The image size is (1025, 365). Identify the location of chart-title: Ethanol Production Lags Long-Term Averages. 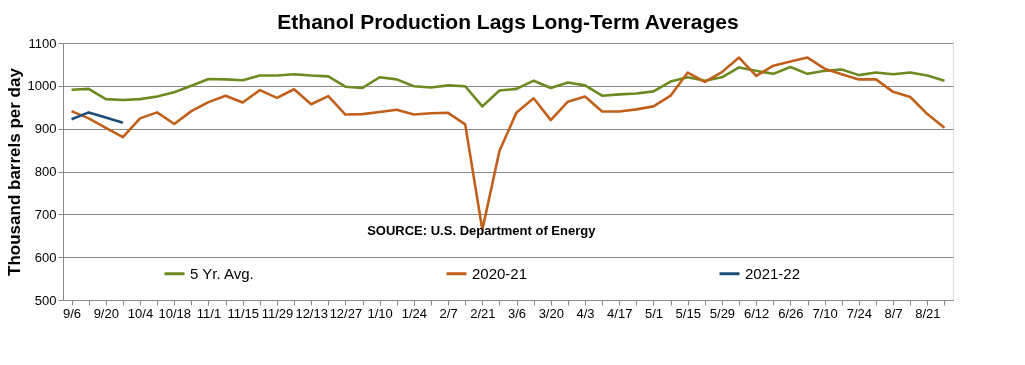
(508, 21).